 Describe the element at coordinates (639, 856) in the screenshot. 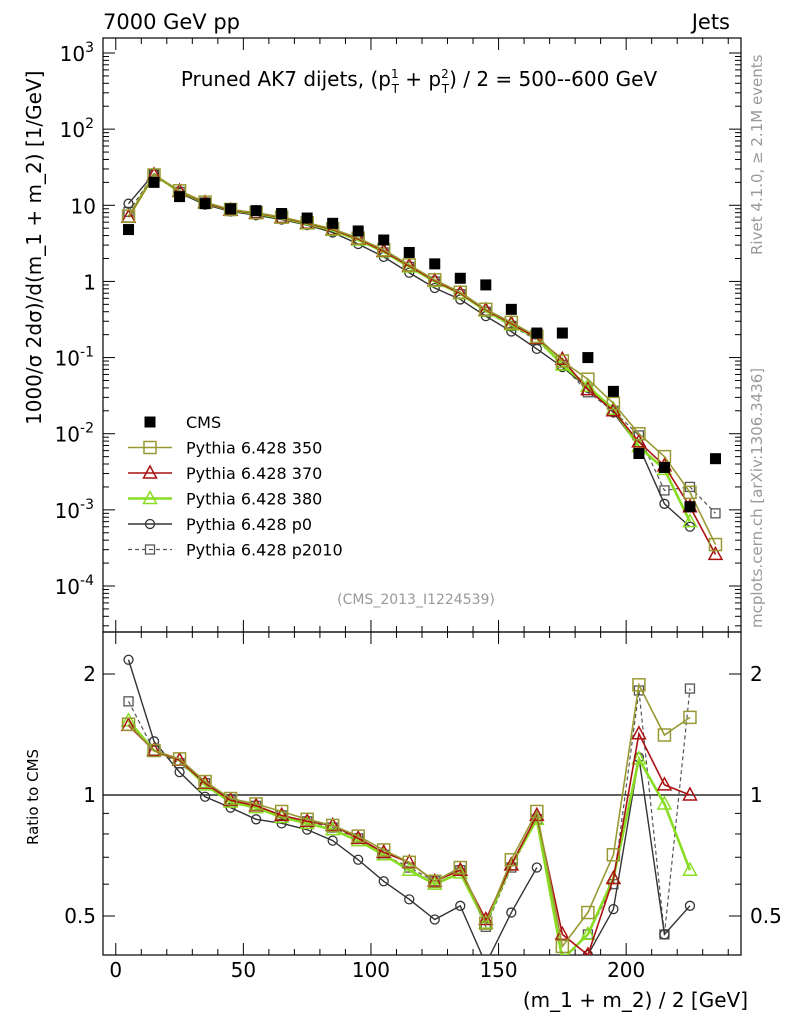

I see `ratio-line-pythia-6-428-p0` at that location.